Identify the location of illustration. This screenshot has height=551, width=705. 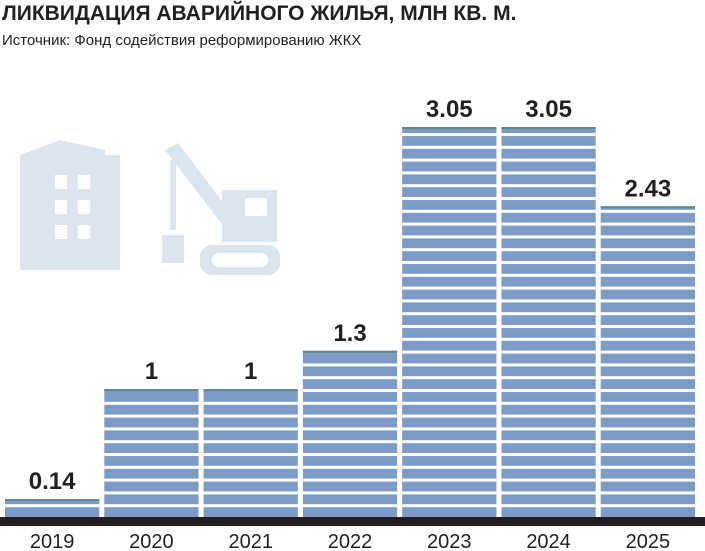
(150, 207).